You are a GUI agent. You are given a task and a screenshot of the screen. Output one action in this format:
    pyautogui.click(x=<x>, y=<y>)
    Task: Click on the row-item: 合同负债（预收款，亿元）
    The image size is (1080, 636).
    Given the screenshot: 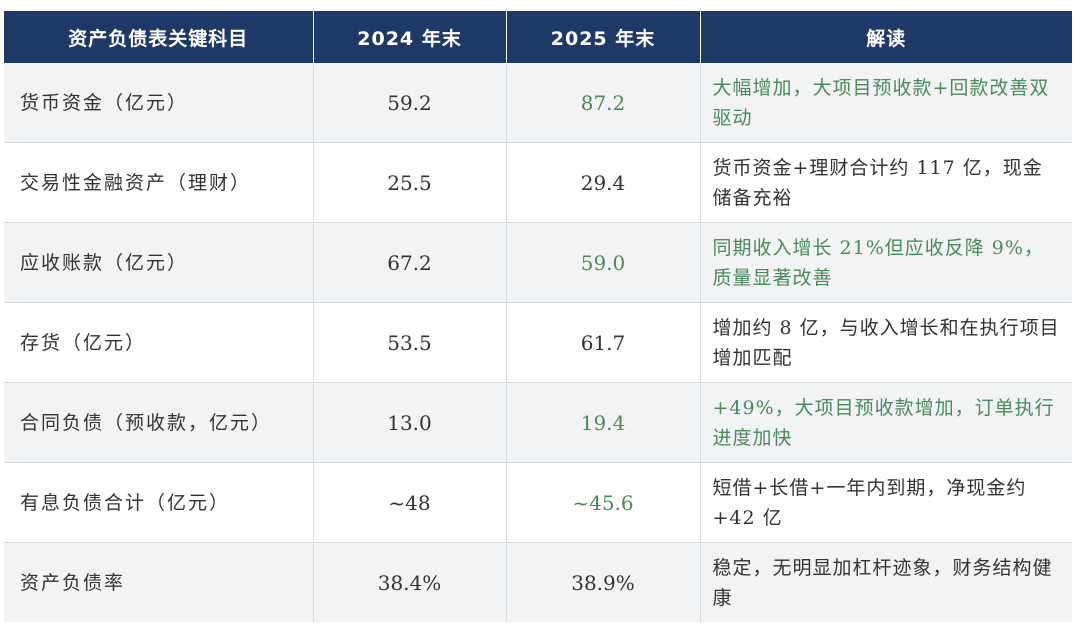 What is the action you would take?
    pyautogui.click(x=159, y=422)
    